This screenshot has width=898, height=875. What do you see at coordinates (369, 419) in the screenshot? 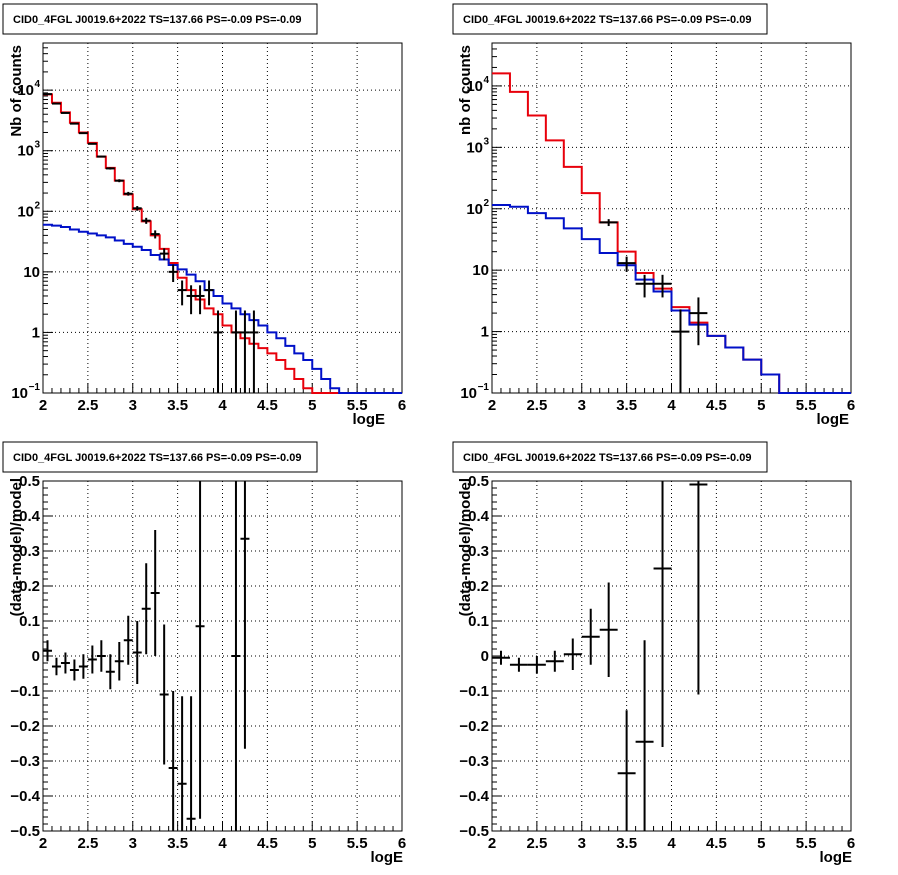
I see `x-axis-label: logE` at bounding box center [369, 419].